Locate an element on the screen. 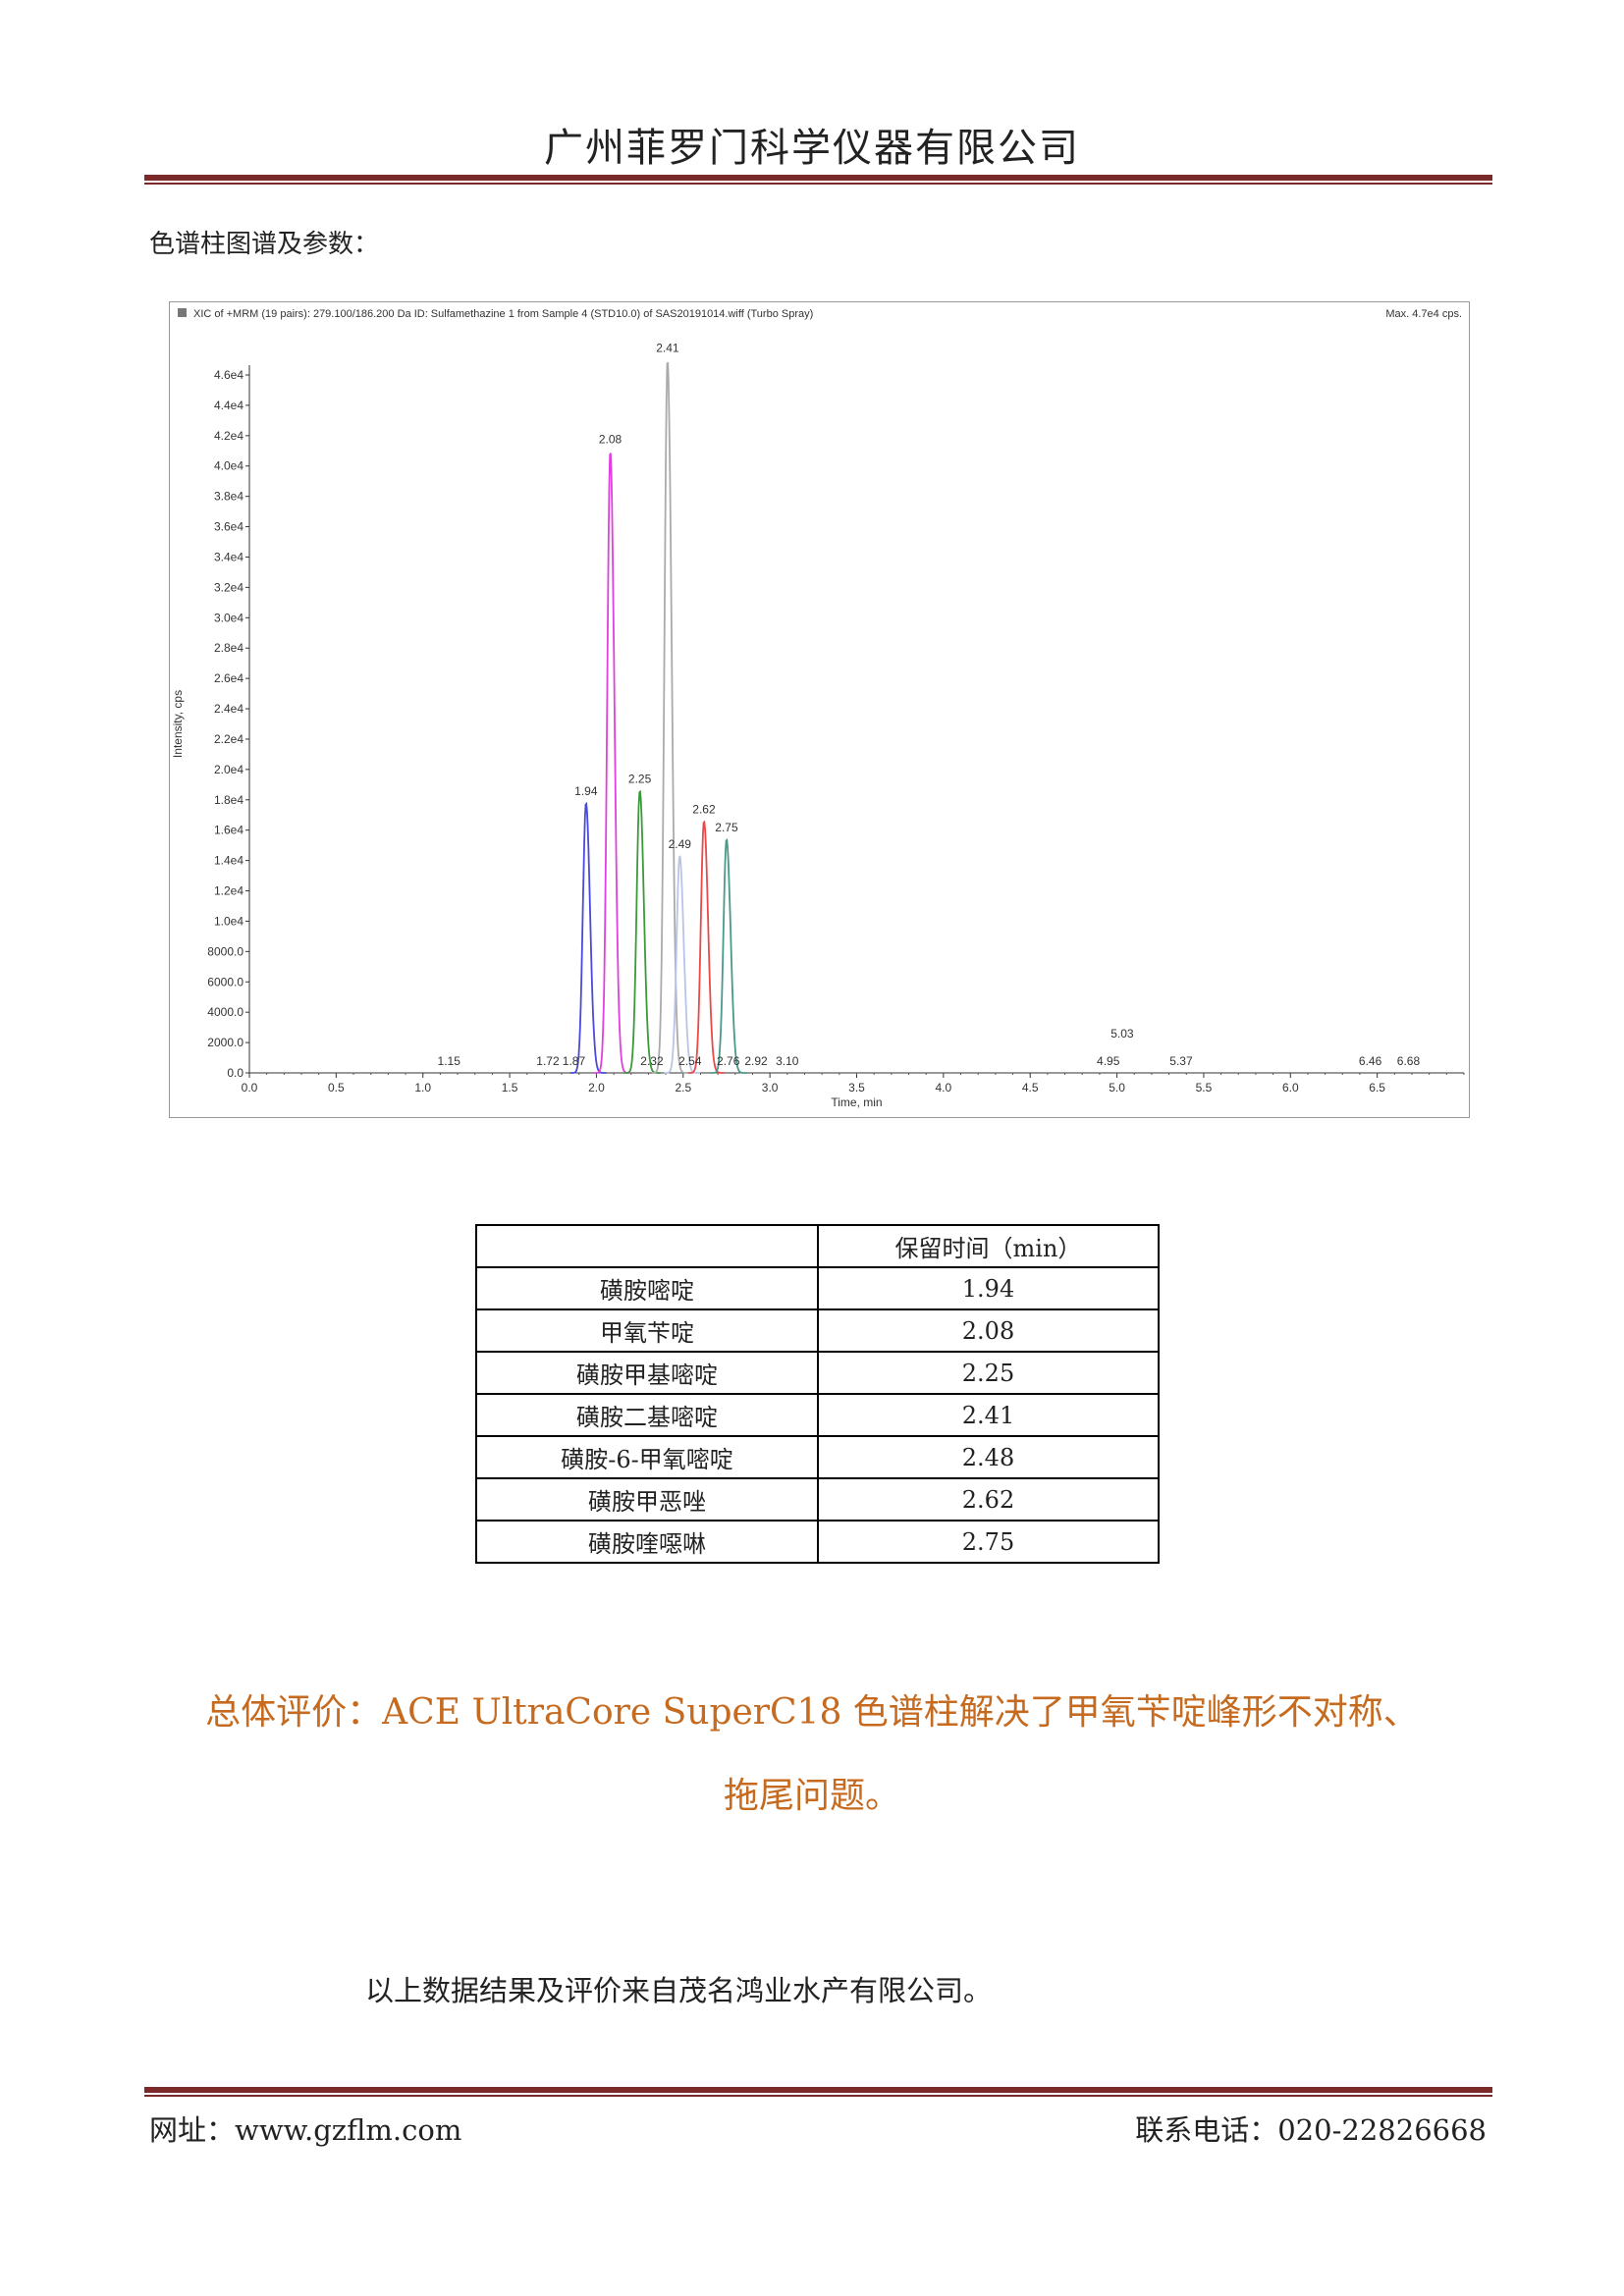 This screenshot has width=1624, height=2296. header-rule is located at coordinates (818, 178).